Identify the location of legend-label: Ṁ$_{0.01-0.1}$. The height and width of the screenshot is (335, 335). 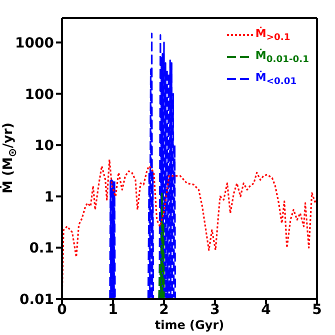
(282, 57).